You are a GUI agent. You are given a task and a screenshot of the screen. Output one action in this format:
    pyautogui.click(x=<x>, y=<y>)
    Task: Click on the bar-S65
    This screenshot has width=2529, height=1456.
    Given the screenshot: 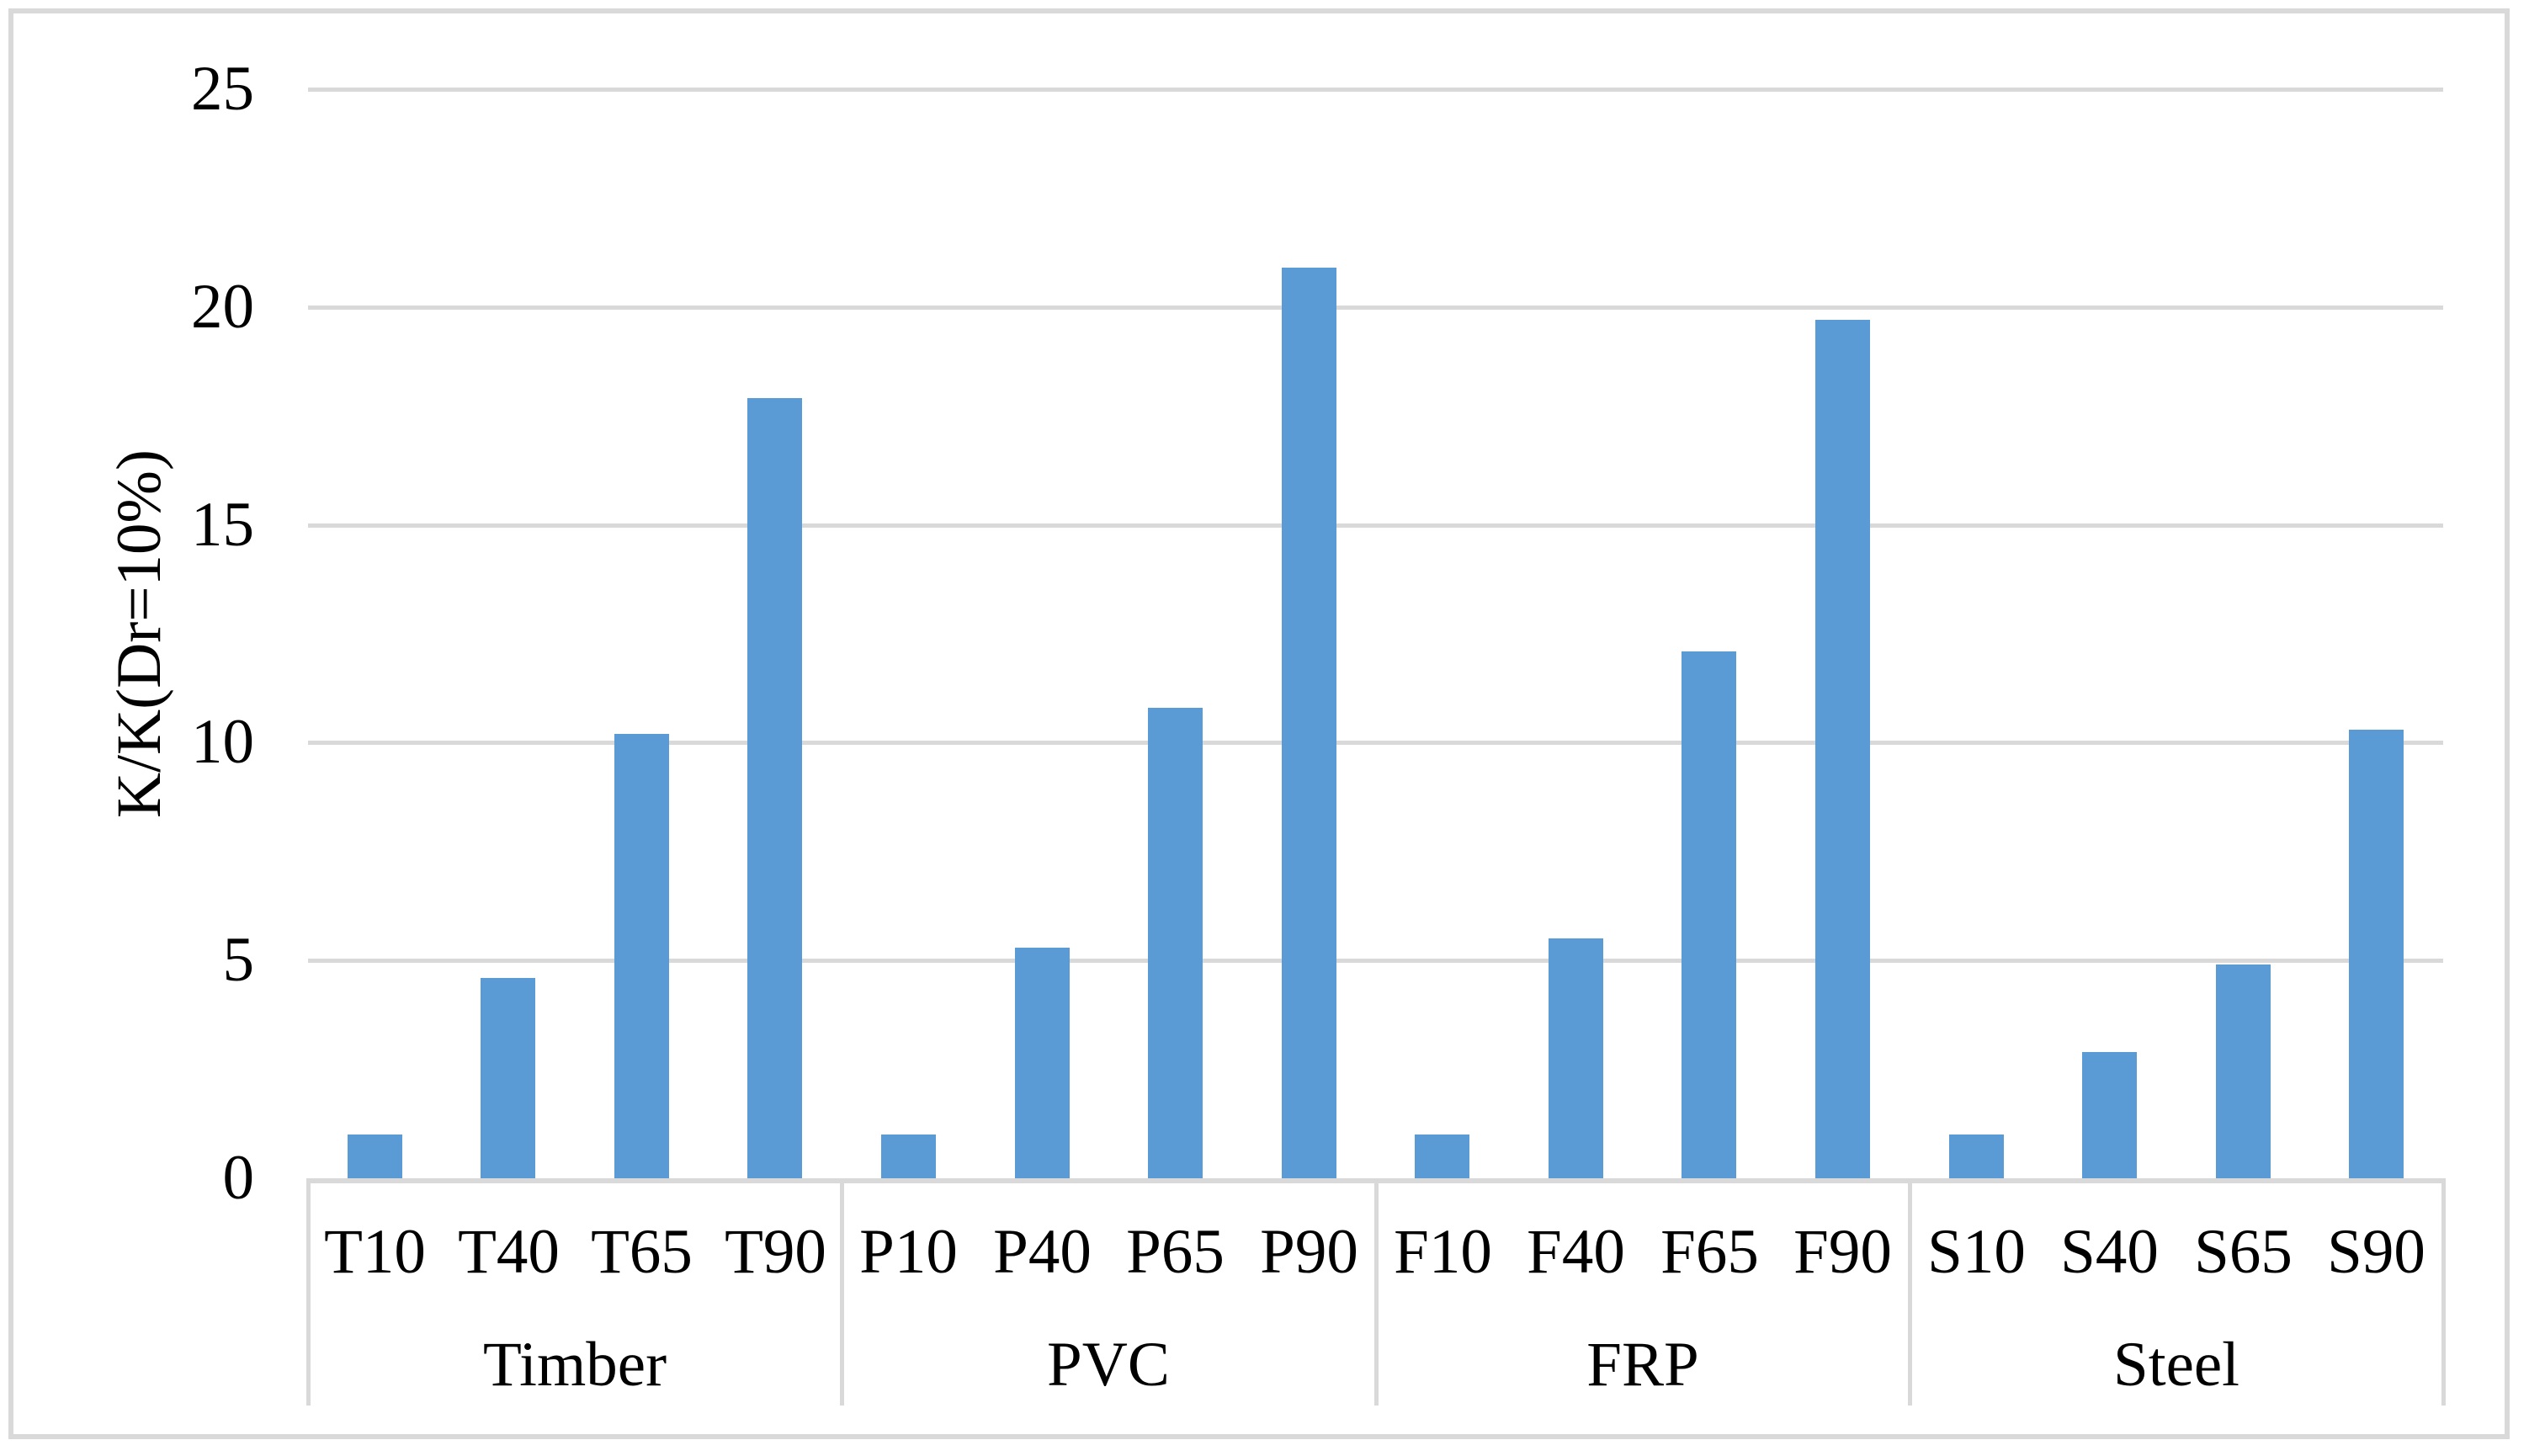 What is the action you would take?
    pyautogui.click(x=2243, y=1071)
    